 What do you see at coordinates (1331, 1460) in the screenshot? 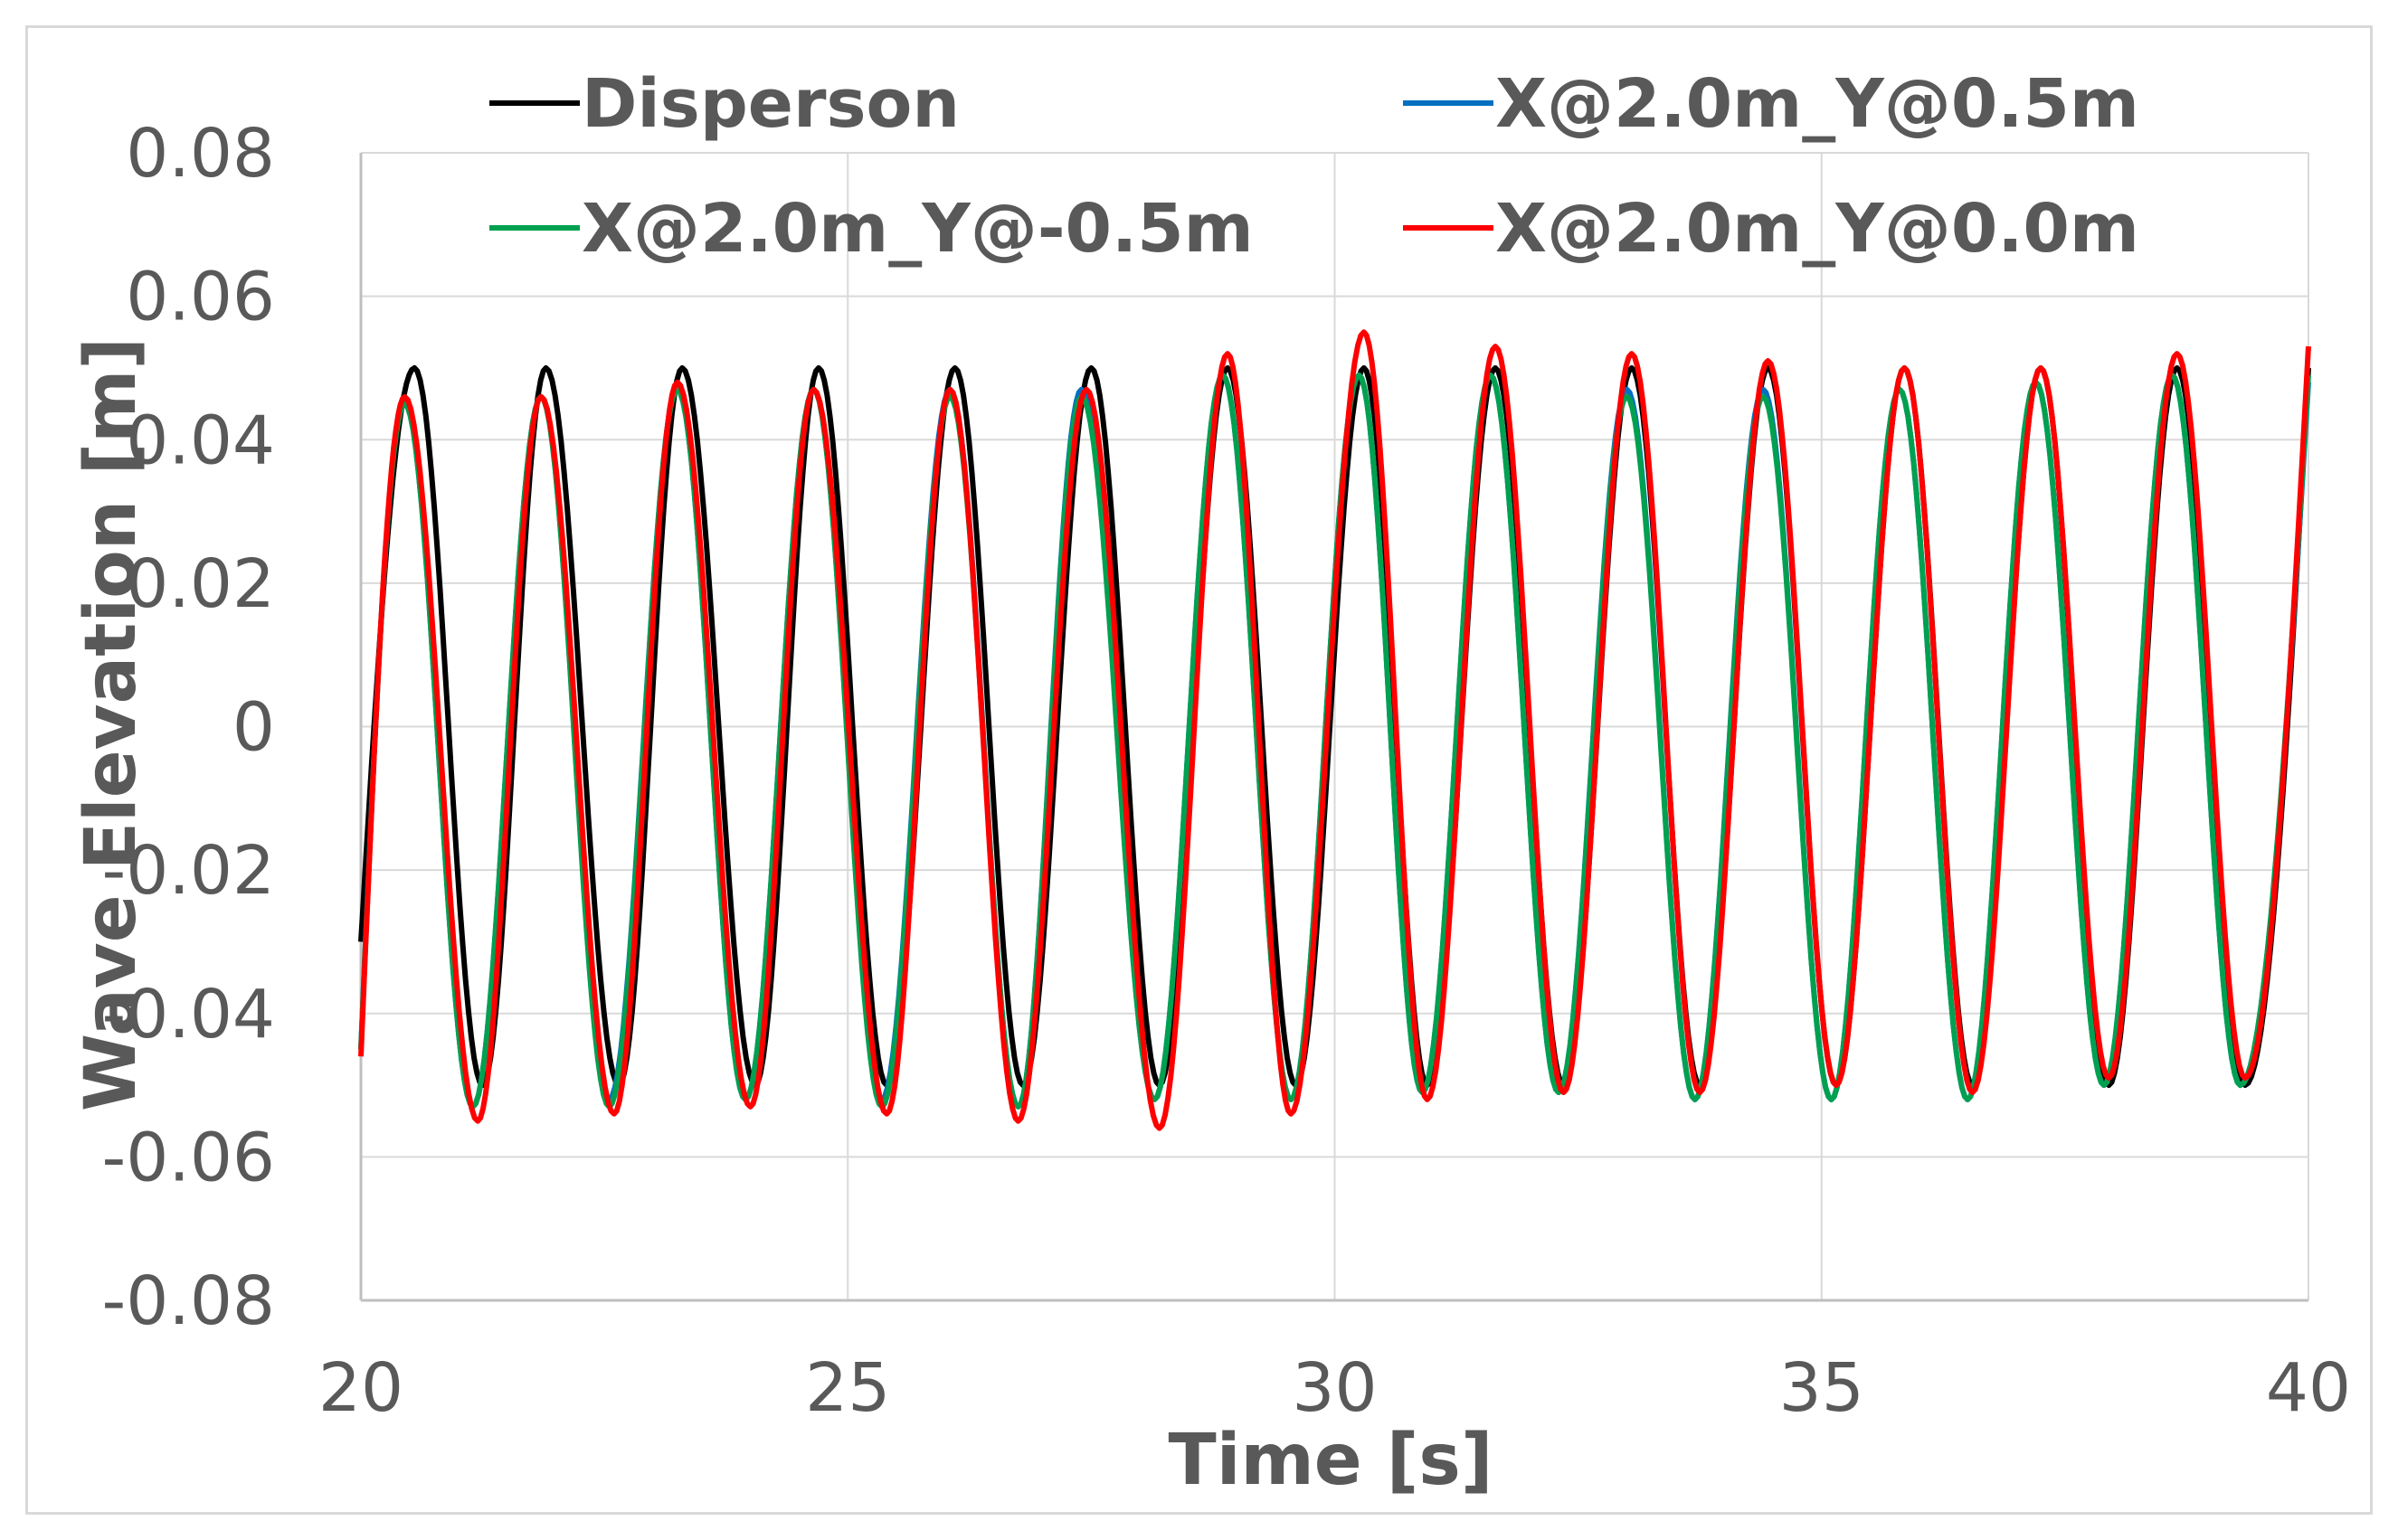
I see `x-axis-title: Time [s]` at bounding box center [1331, 1460].